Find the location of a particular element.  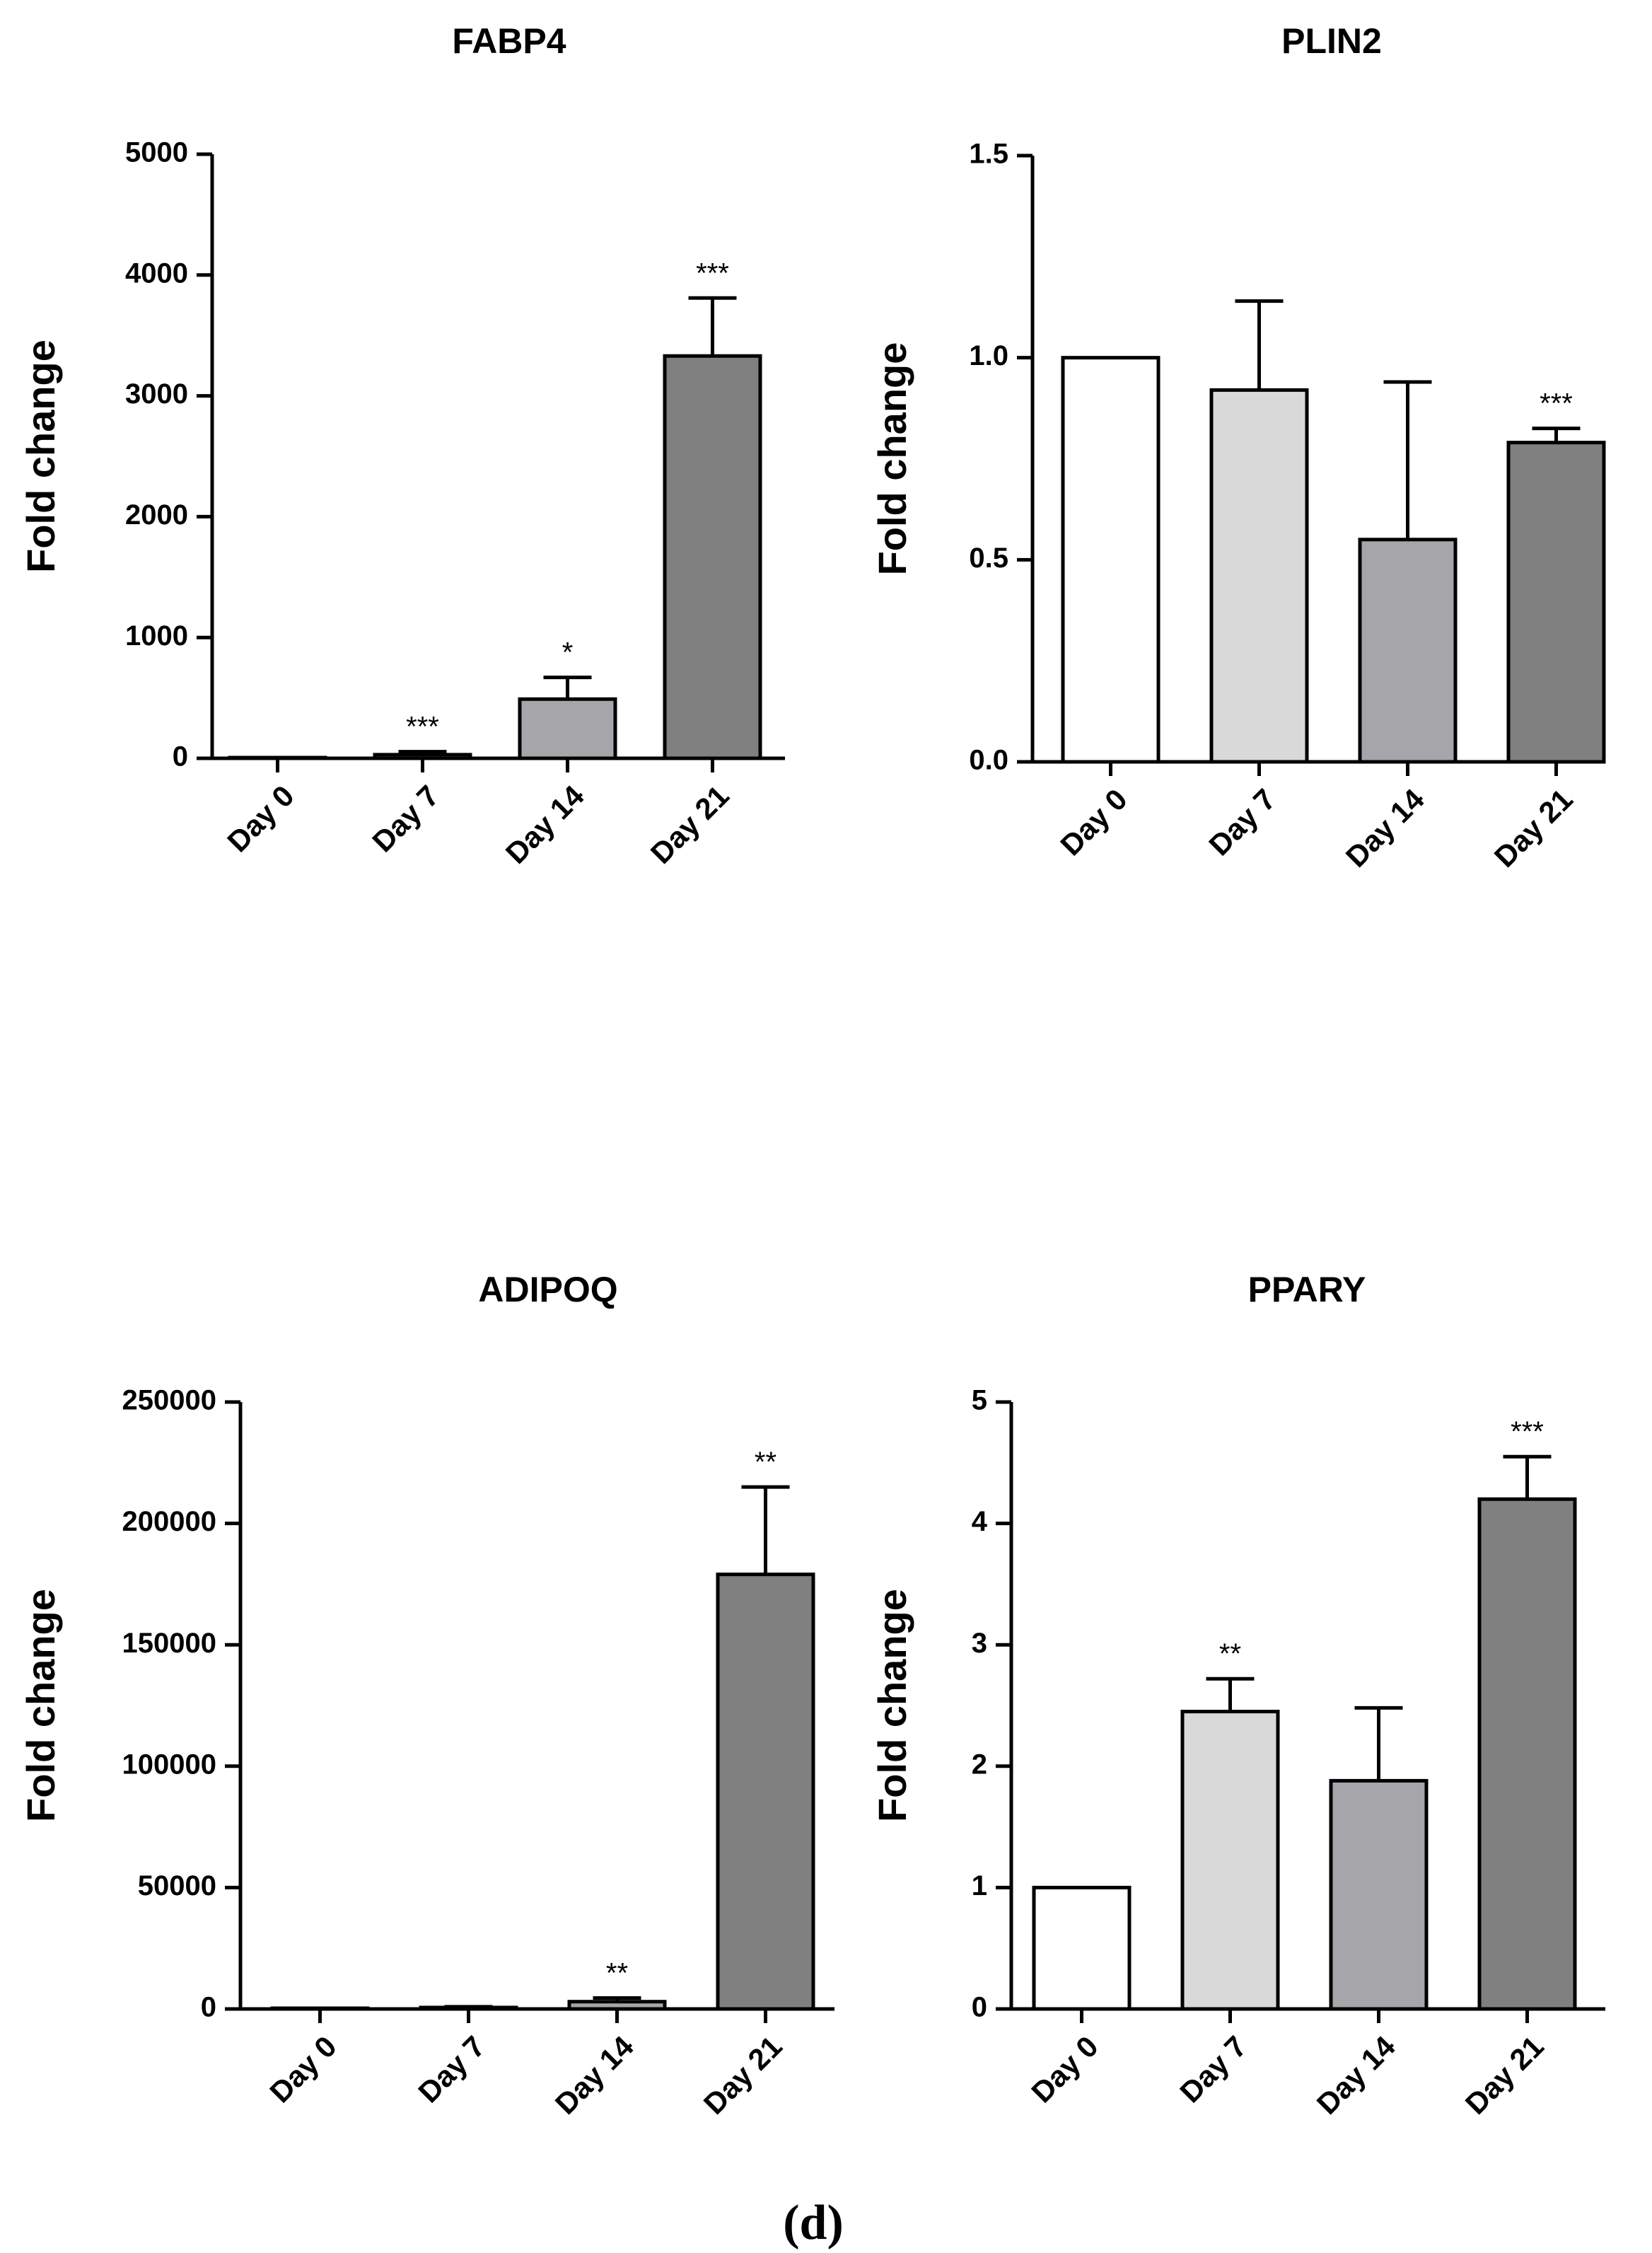

figure-label: (d) is located at coordinates (814, 2223).